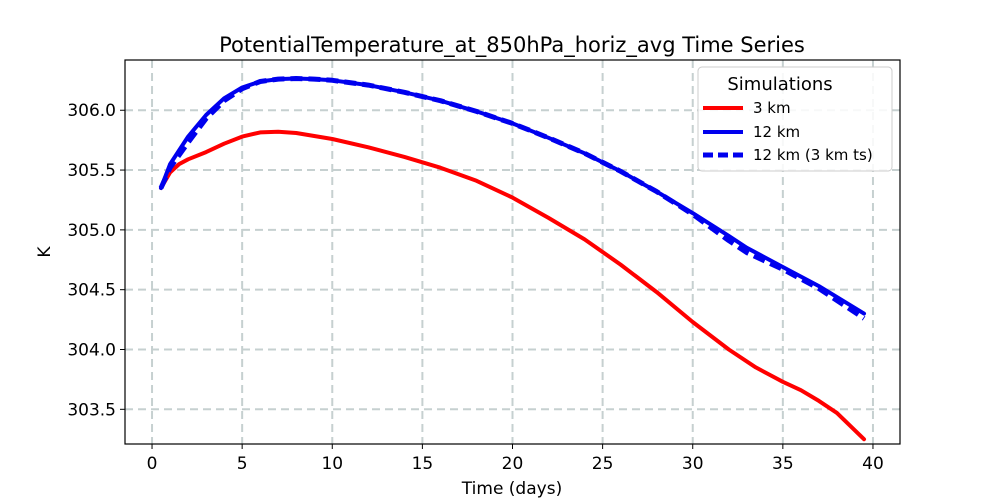 This screenshot has height=500, width=1000. Describe the element at coordinates (513, 464) in the screenshot. I see `x-tick-label: 20` at that location.